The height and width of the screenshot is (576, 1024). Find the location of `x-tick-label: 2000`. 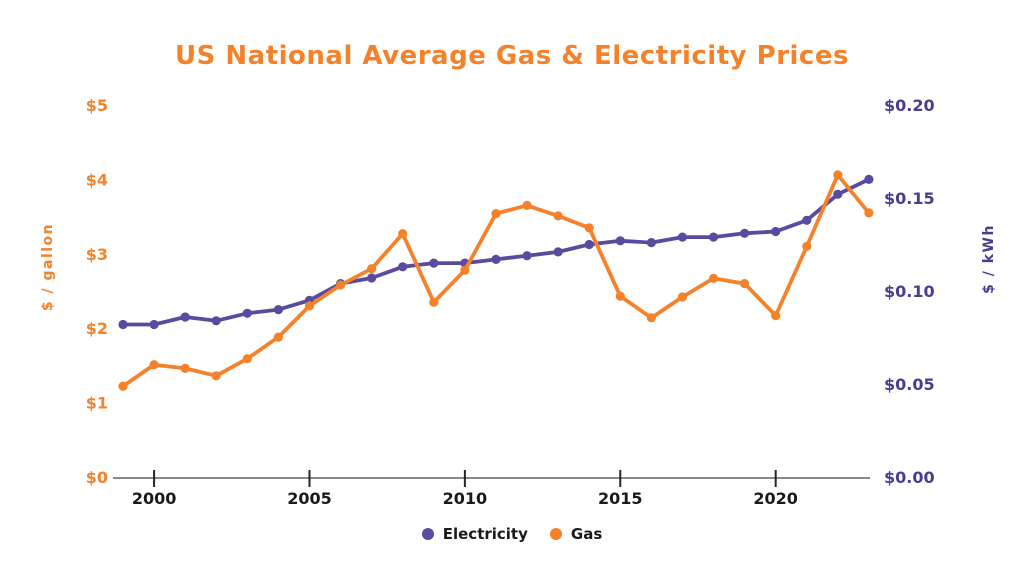

x-tick-label: 2000 is located at coordinates (154, 498).